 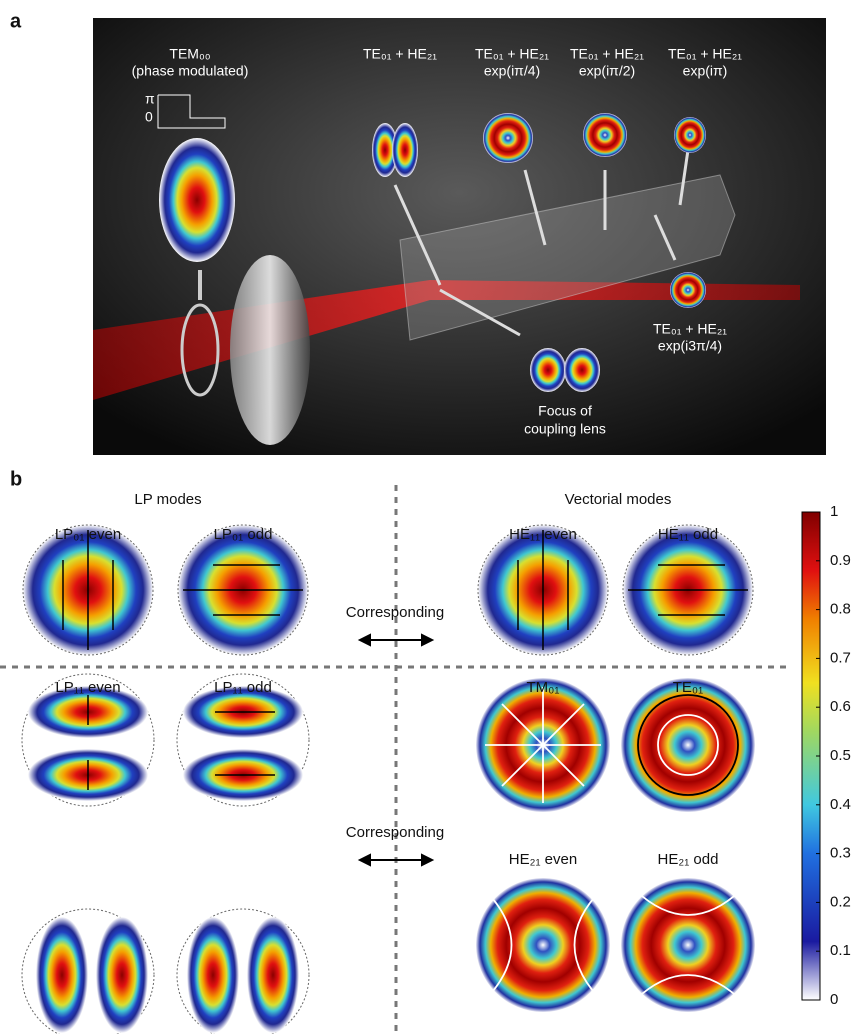 I want to click on mode-thumbnails, so click(x=539, y=252).